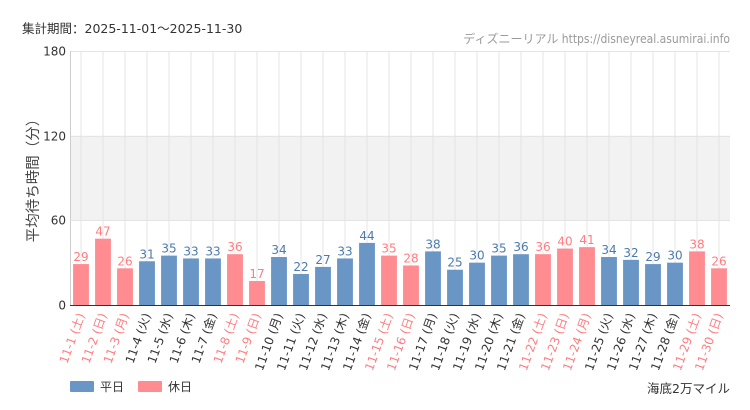 This screenshot has width=750, height=410. I want to click on value-label: 22, so click(300, 267).